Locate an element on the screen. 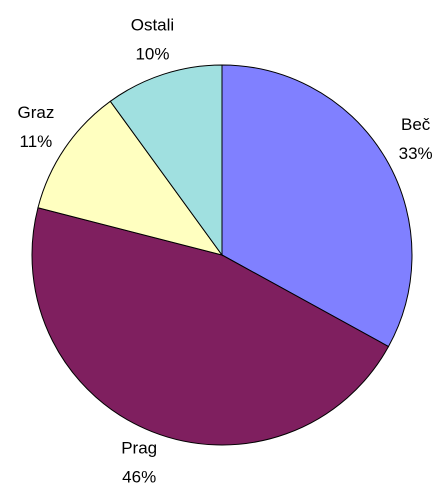 The width and height of the screenshot is (440, 494). slice-label: Prag is located at coordinates (139, 448).